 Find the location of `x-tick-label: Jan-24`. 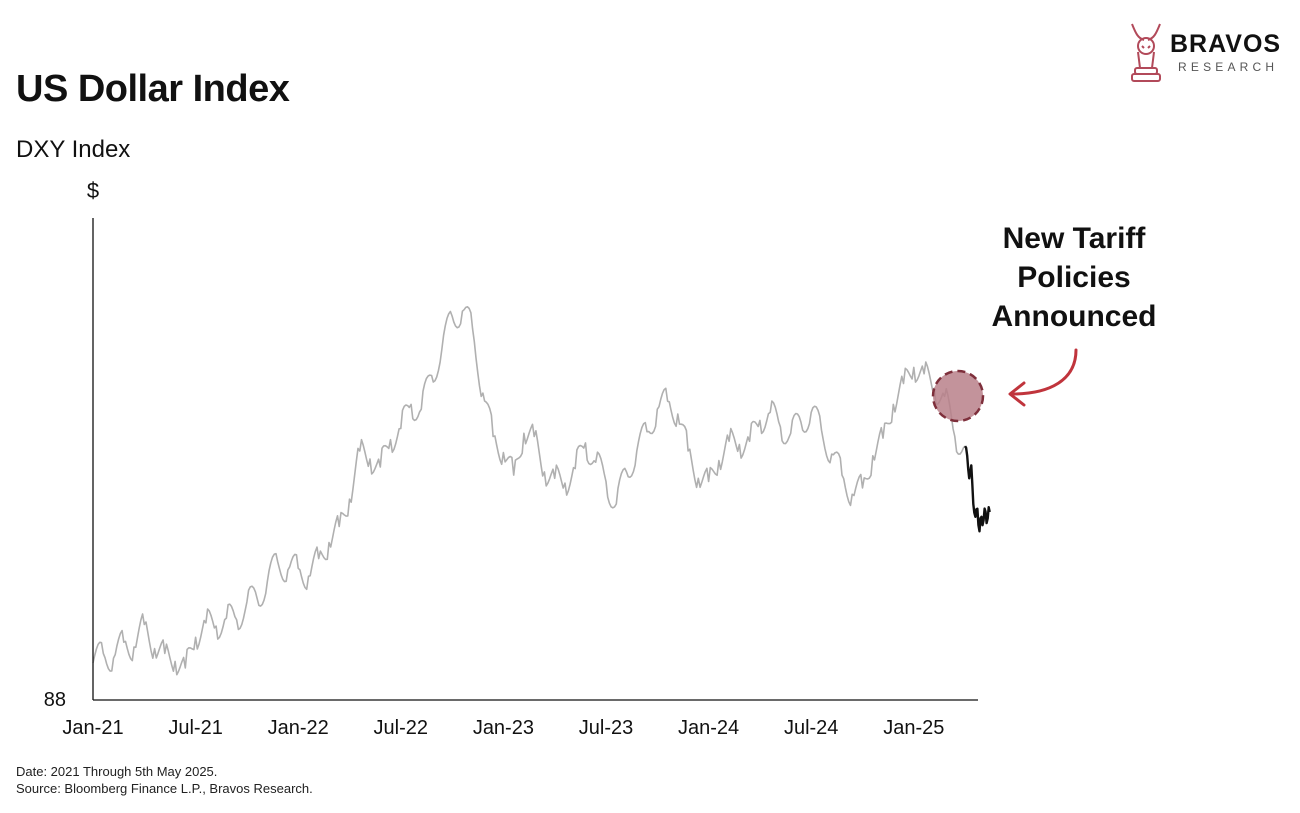

x-tick-label: Jan-24 is located at coordinates (708, 728).